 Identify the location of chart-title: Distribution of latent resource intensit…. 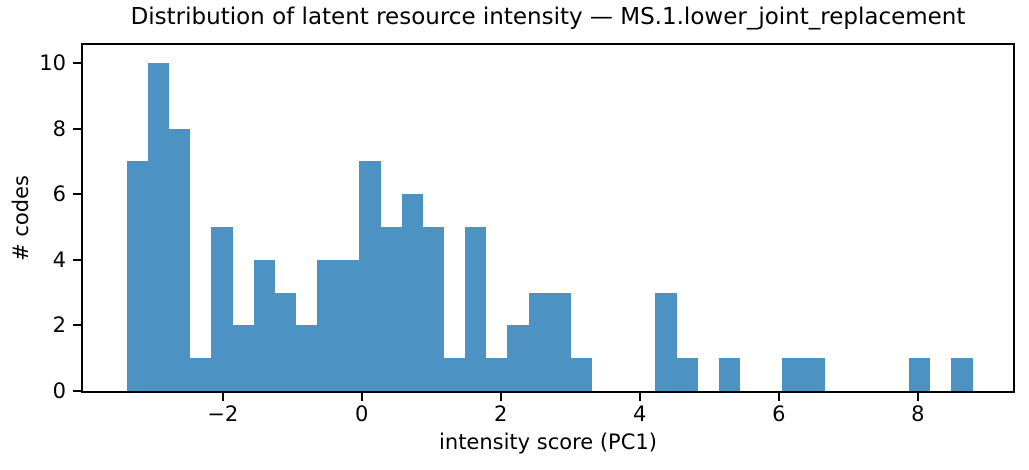
(548, 17).